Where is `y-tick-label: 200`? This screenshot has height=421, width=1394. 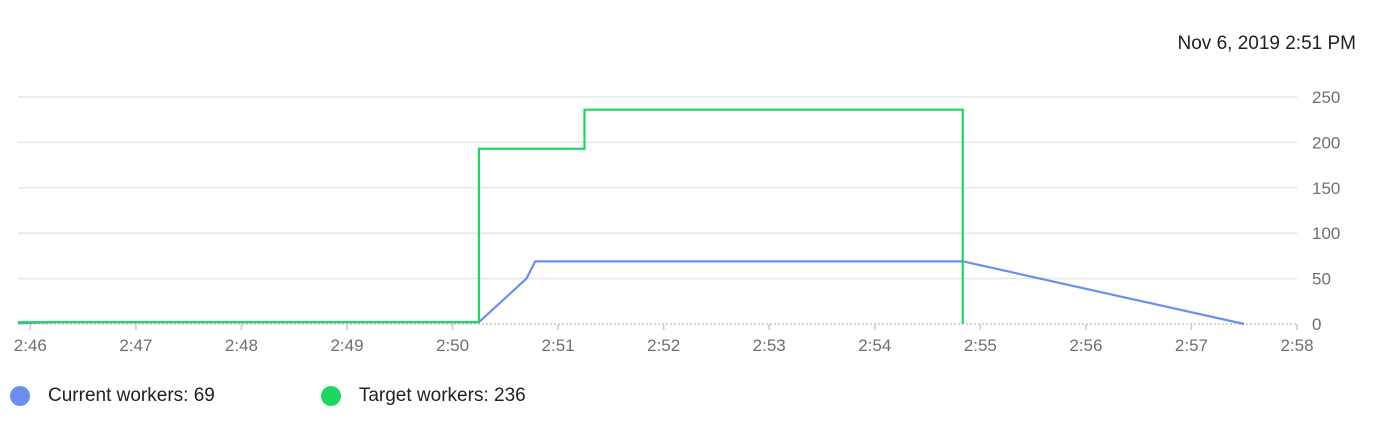 y-tick-label: 200 is located at coordinates (1326, 142).